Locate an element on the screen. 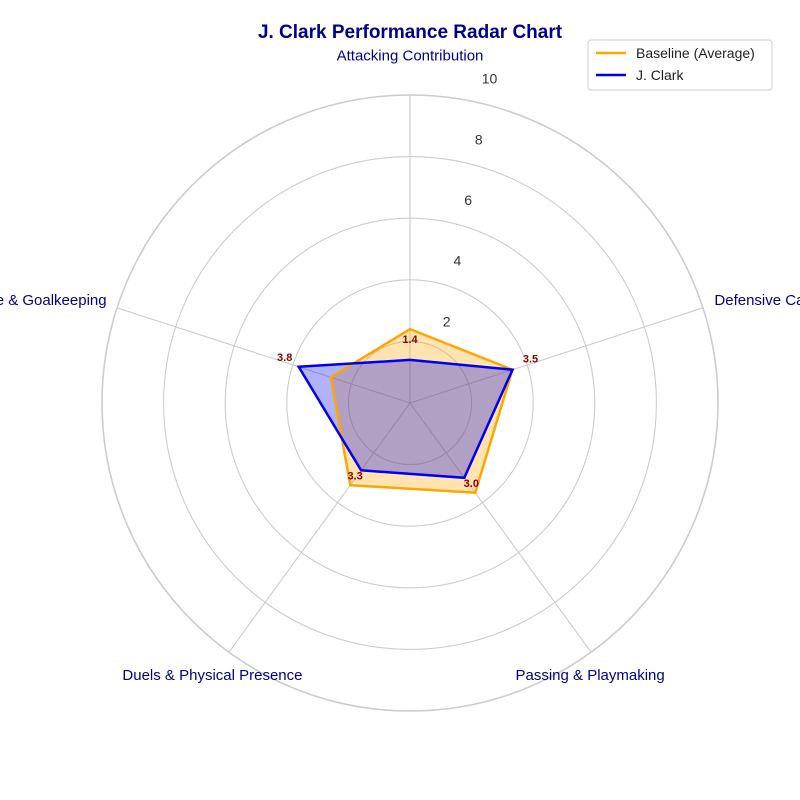  axis-label: Discipline & Goalkeeping is located at coordinates (53, 300).